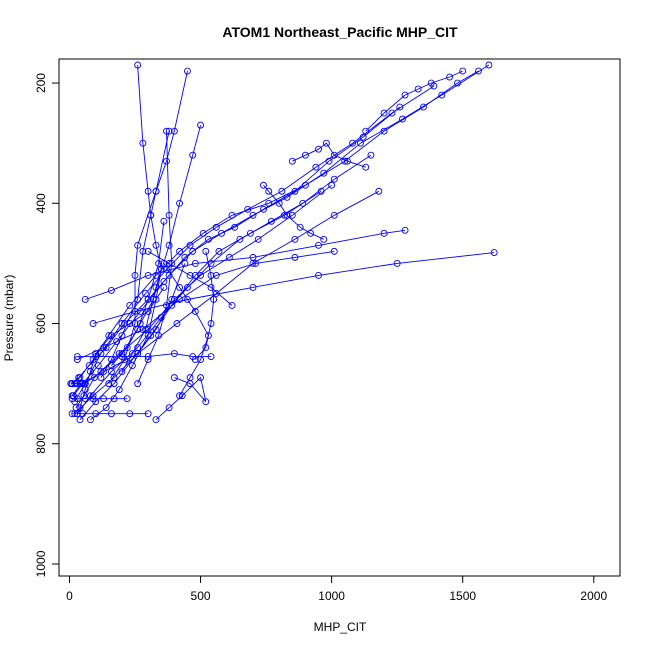 The width and height of the screenshot is (650, 650). What do you see at coordinates (593, 596) in the screenshot?
I see `x-tick-label: 2000` at bounding box center [593, 596].